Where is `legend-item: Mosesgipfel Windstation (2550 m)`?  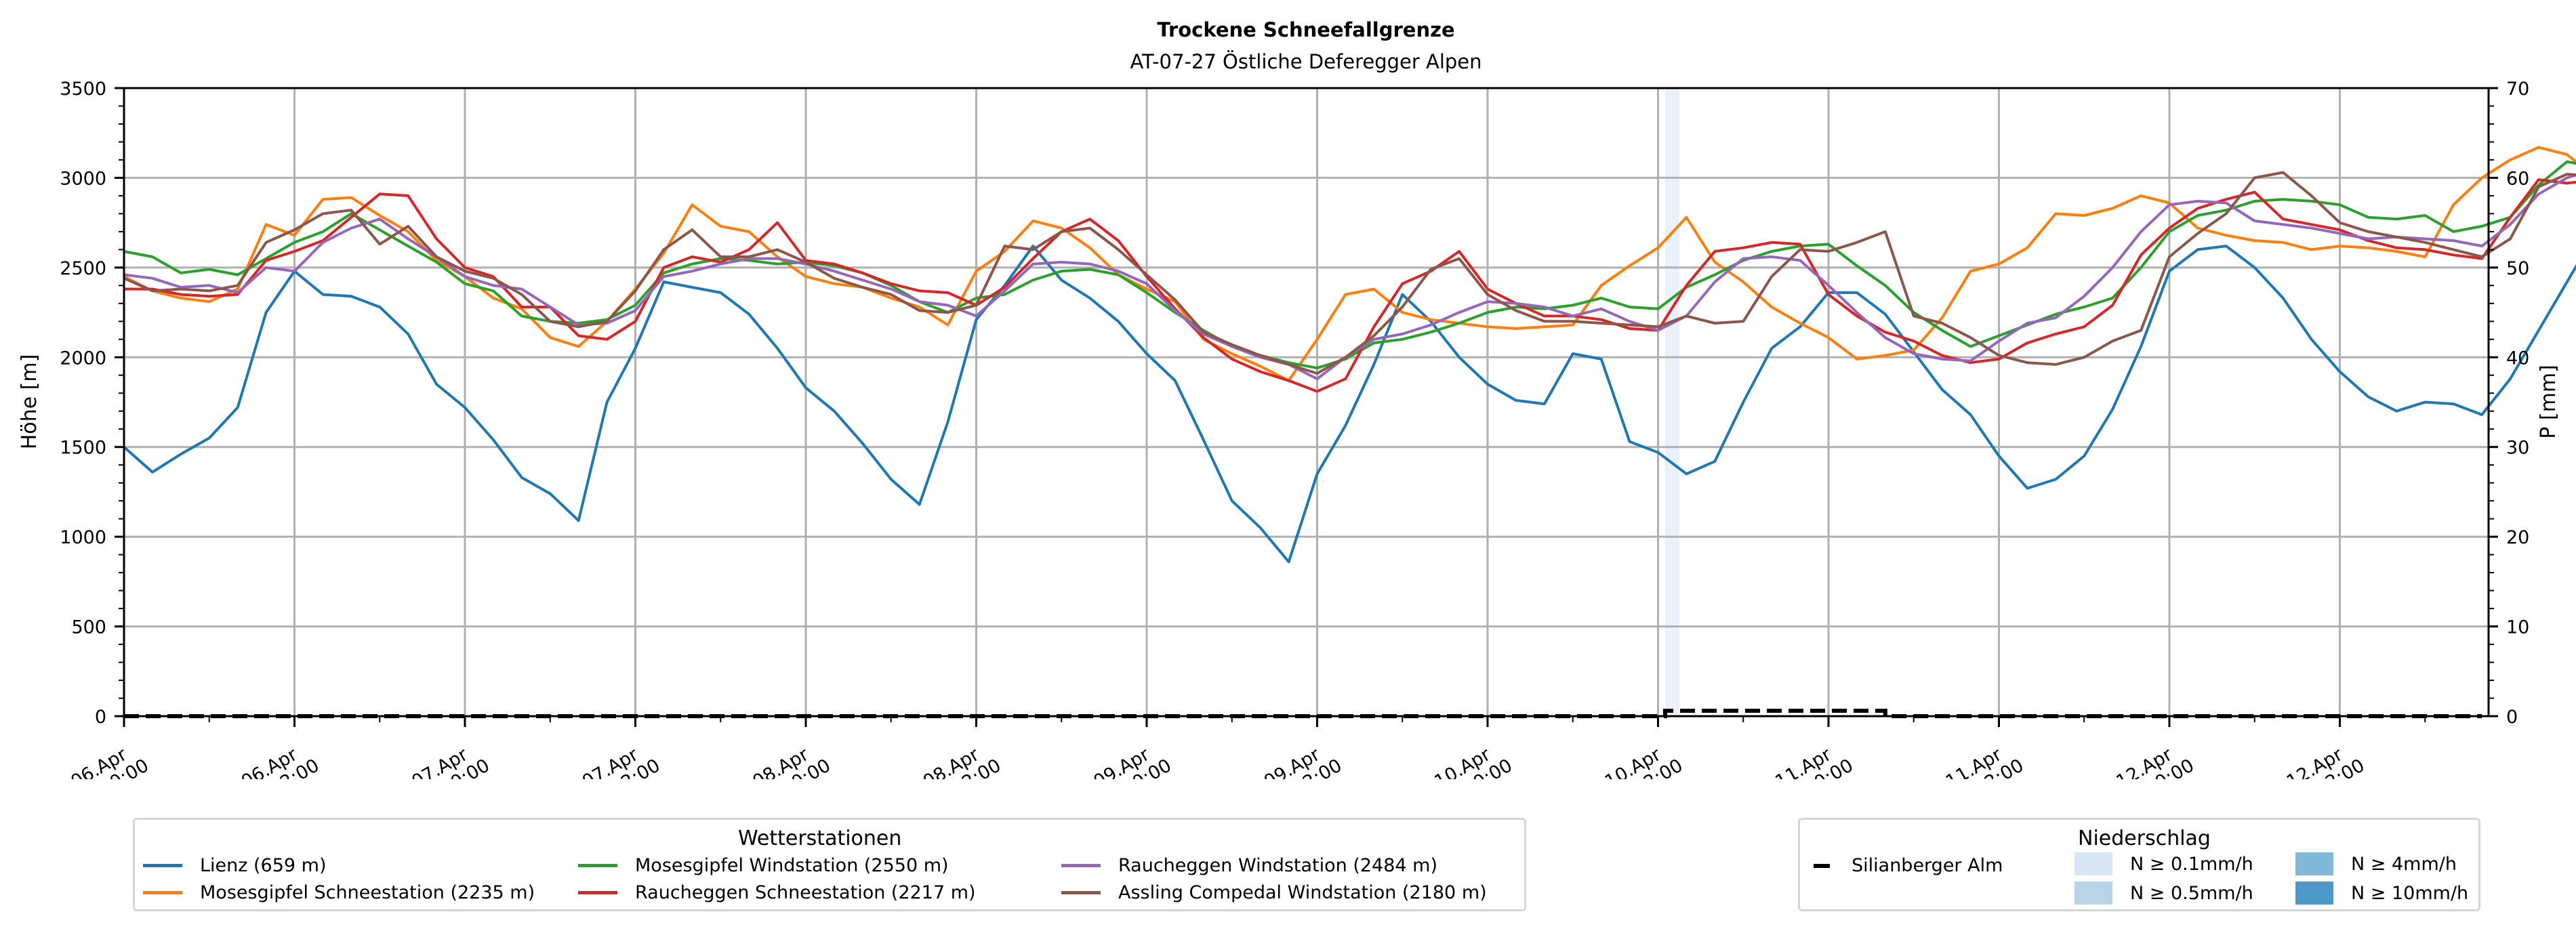
legend-item: Mosesgipfel Windstation (2550 m) is located at coordinates (764, 865).